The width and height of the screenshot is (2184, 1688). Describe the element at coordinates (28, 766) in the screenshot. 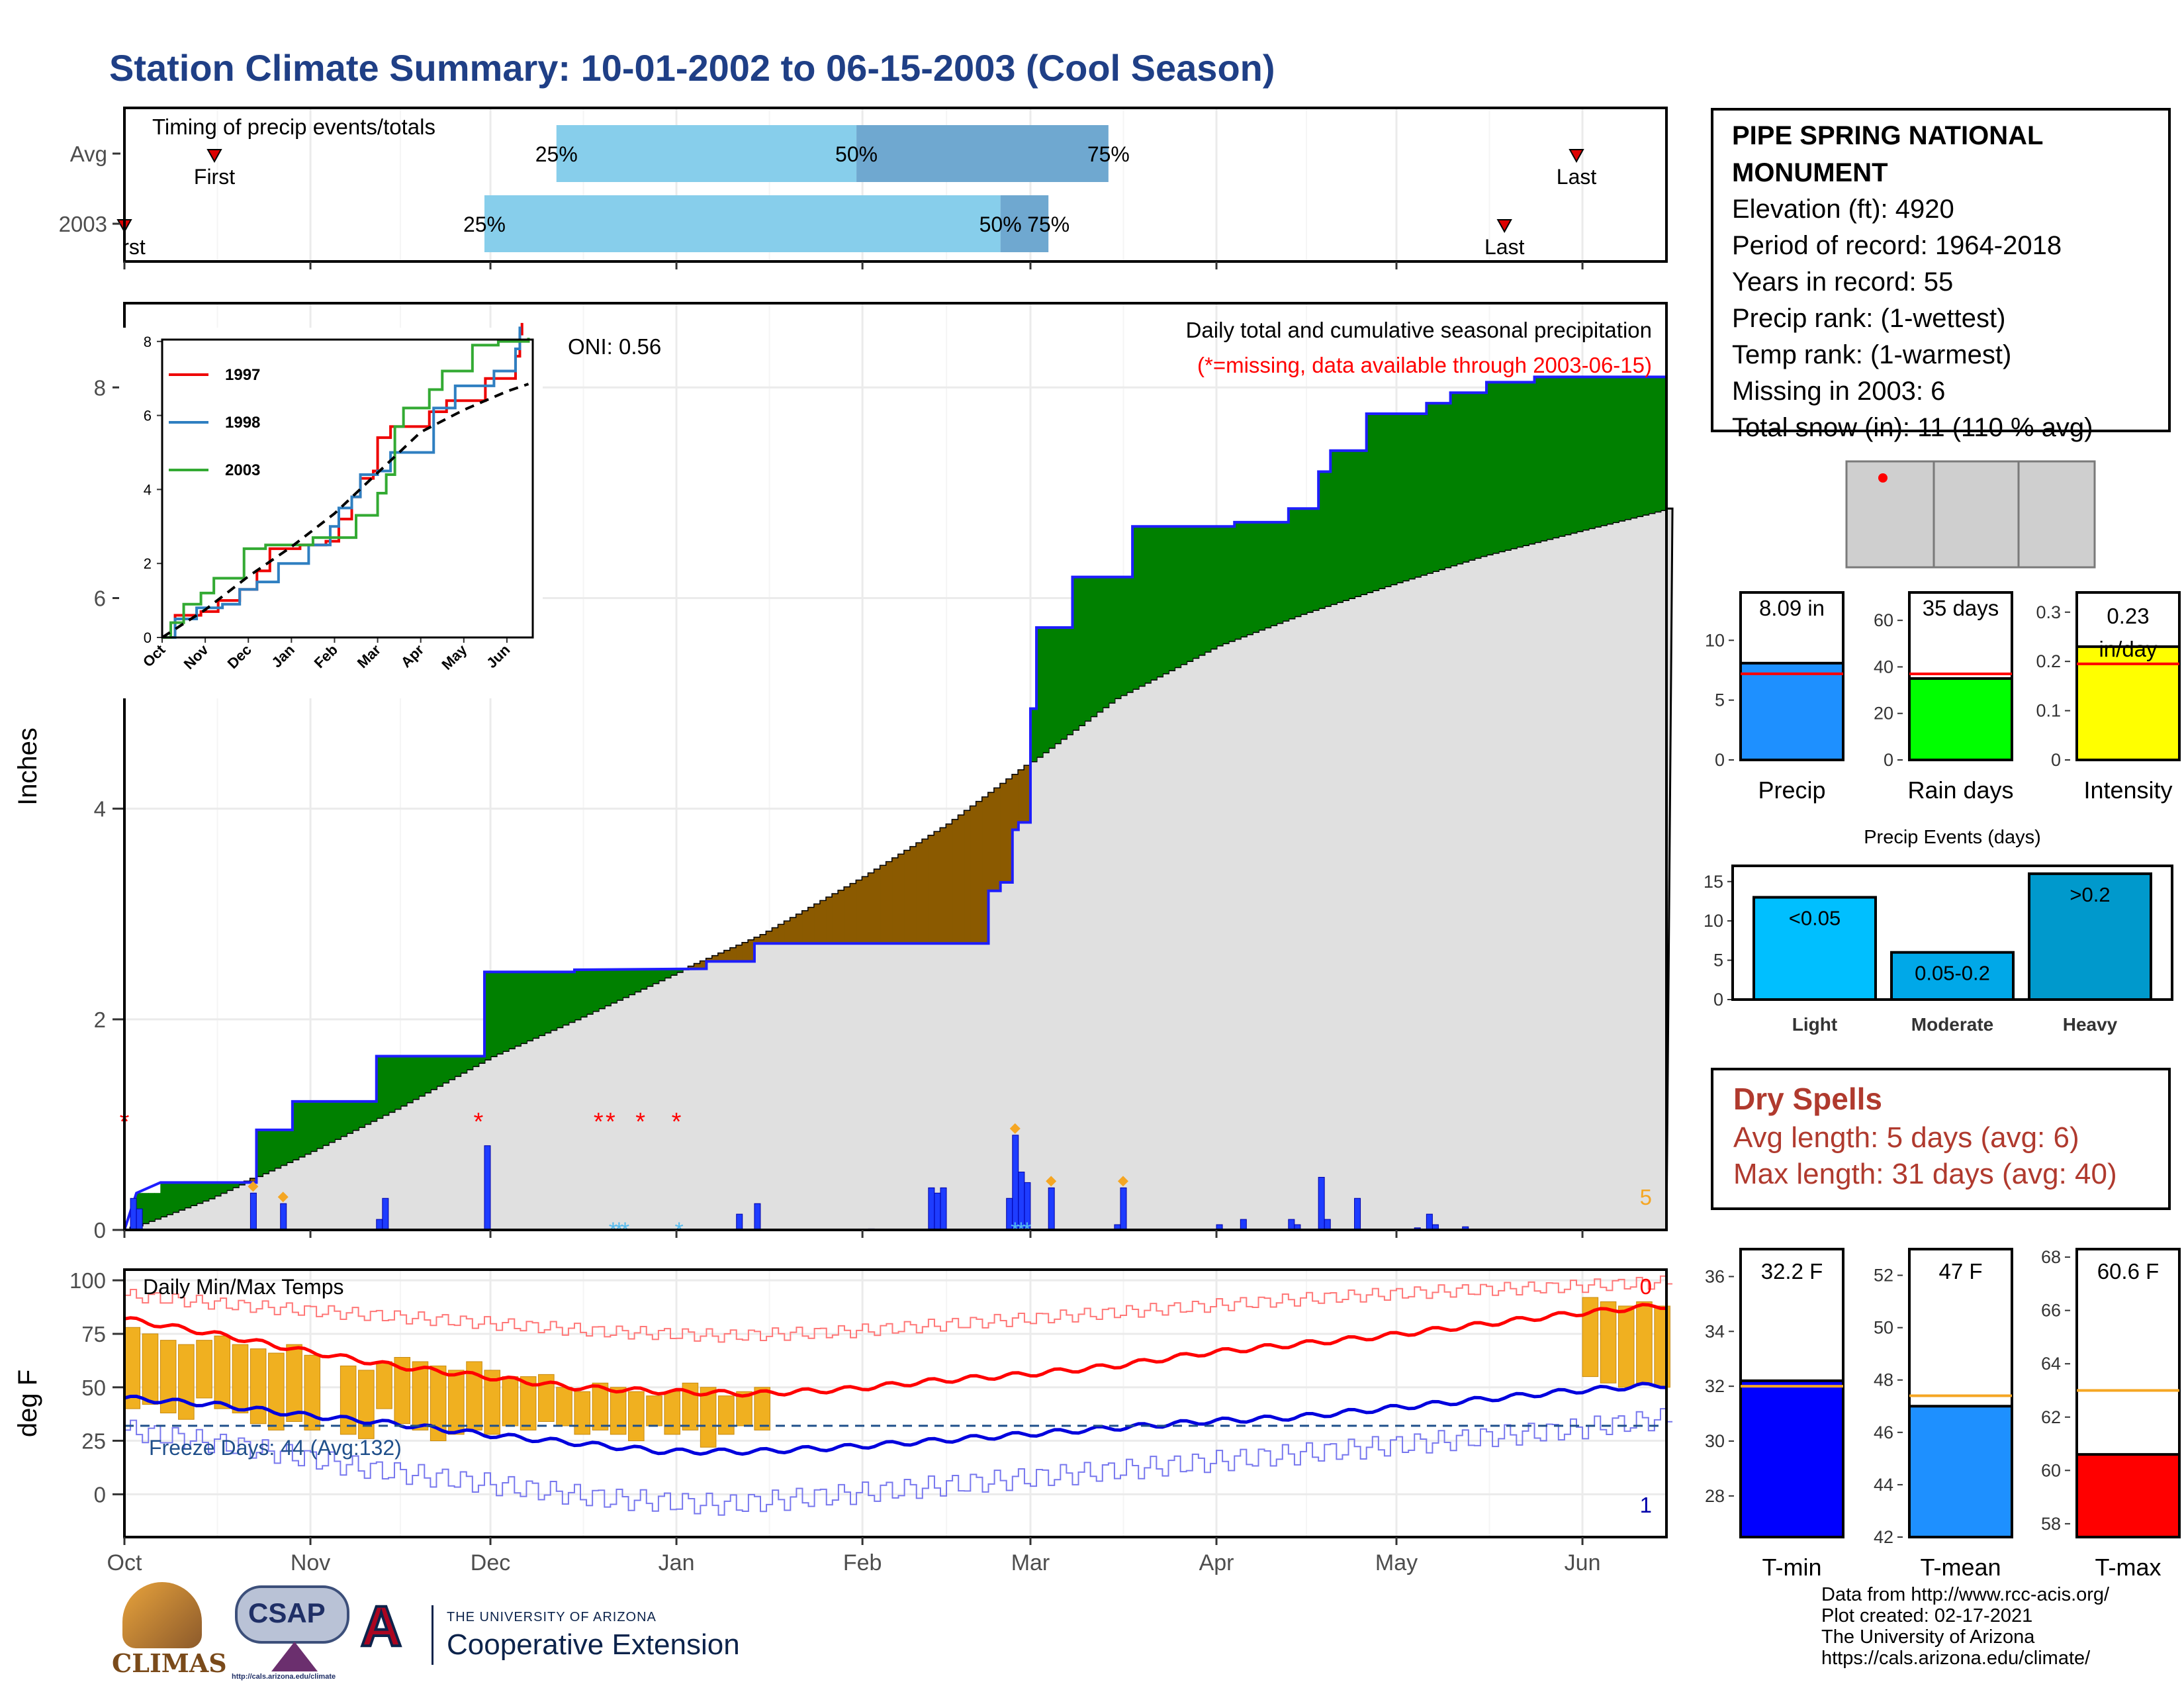

I see `precip-y-axis-label: Inches` at that location.